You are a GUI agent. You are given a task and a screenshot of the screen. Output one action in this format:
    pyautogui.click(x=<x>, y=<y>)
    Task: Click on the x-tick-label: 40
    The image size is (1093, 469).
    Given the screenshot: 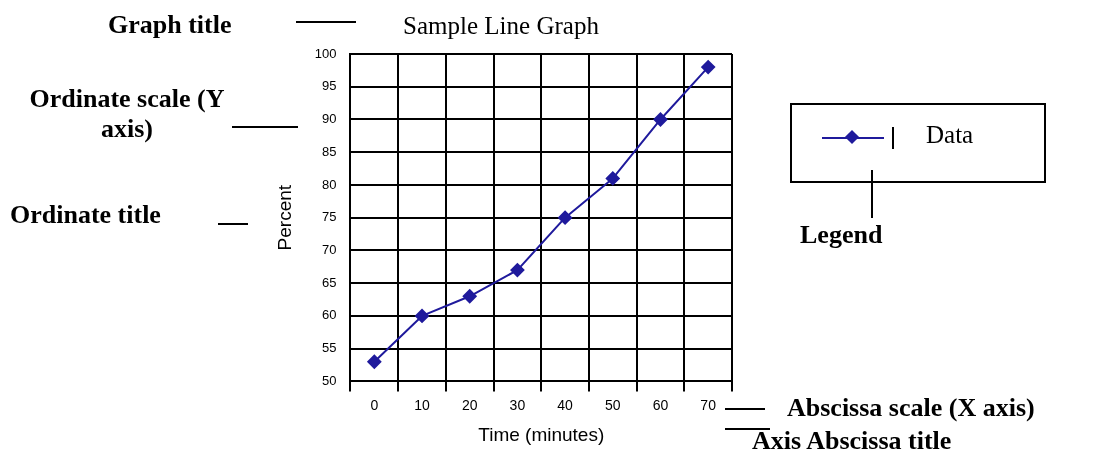 What is the action you would take?
    pyautogui.click(x=565, y=404)
    